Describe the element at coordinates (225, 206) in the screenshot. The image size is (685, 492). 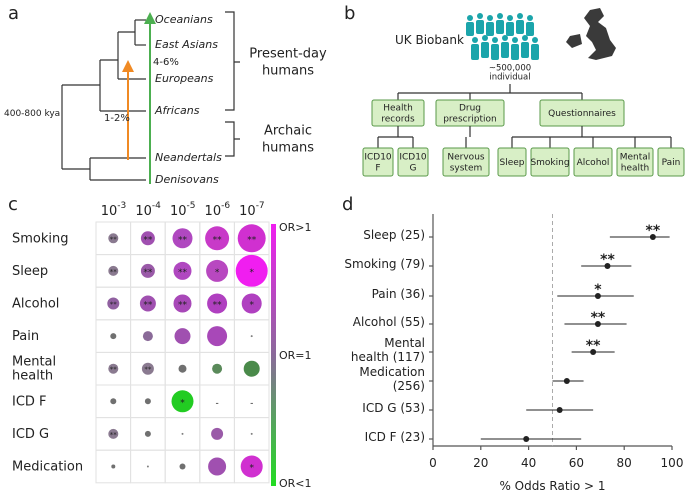
I see `column-exponent: -6` at that location.